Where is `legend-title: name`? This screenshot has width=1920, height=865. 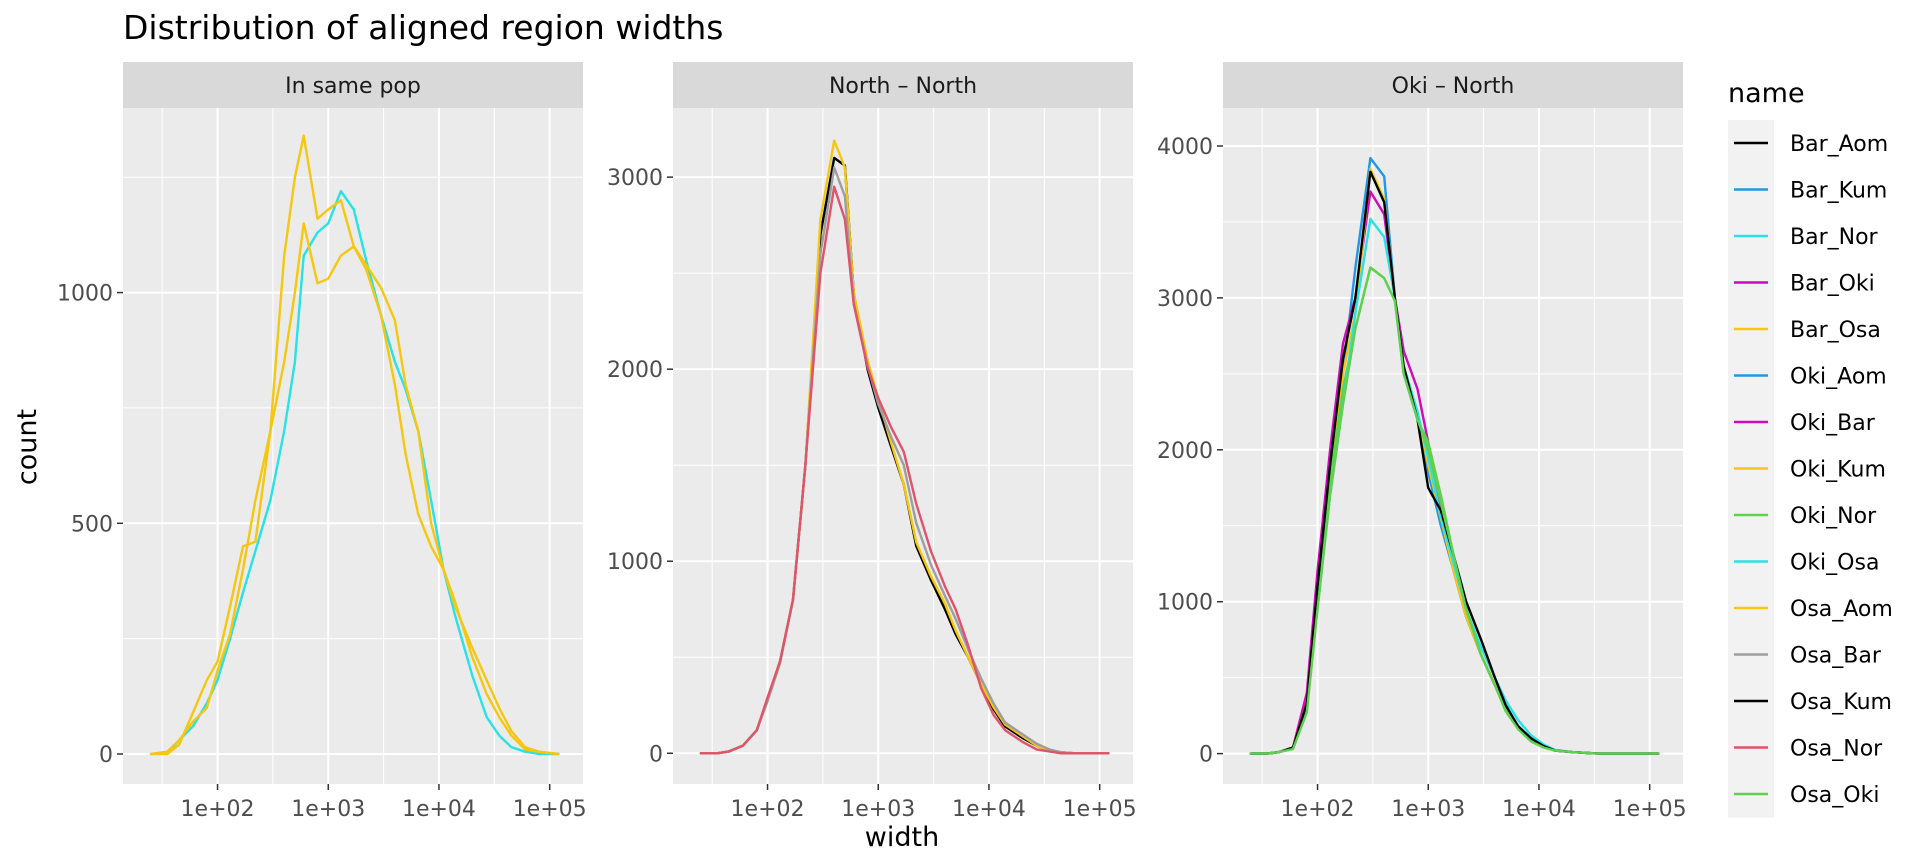 legend-title: name is located at coordinates (1766, 93).